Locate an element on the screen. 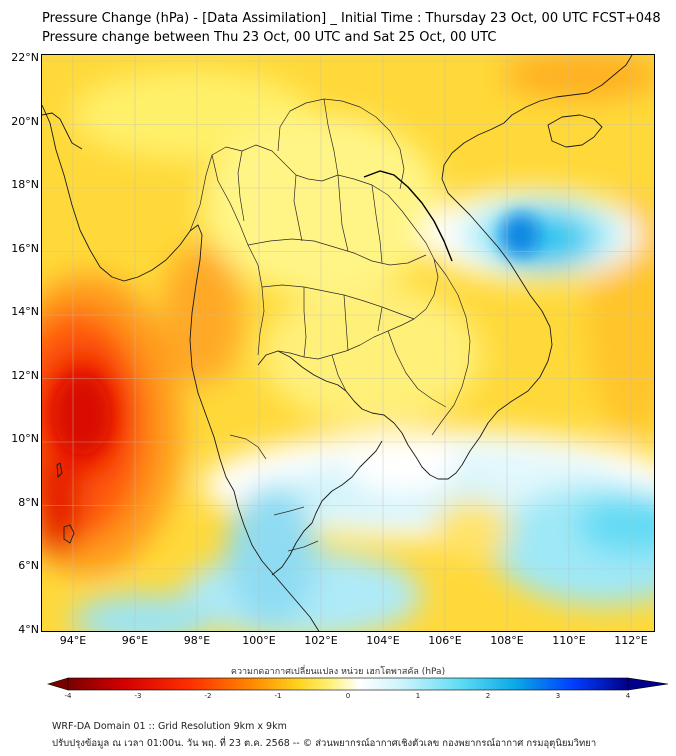 The width and height of the screenshot is (676, 756). colorbar-tick-minus4: -4 is located at coordinates (68, 696).